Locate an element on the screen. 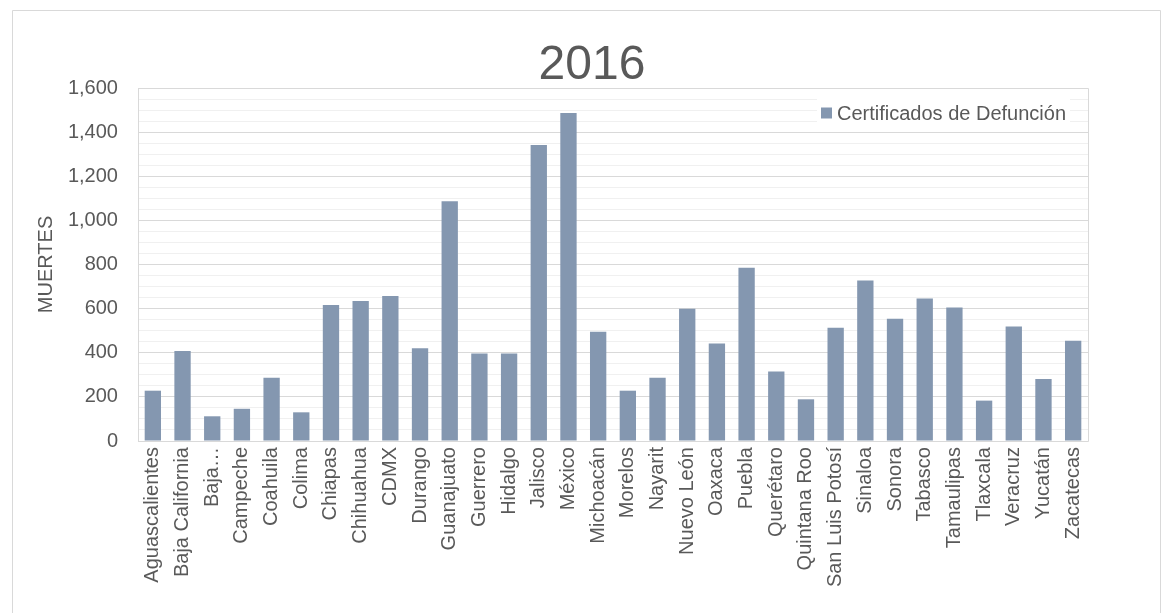 This screenshot has height=613, width=1167. x-tick-label: Colima is located at coordinates (299, 478).